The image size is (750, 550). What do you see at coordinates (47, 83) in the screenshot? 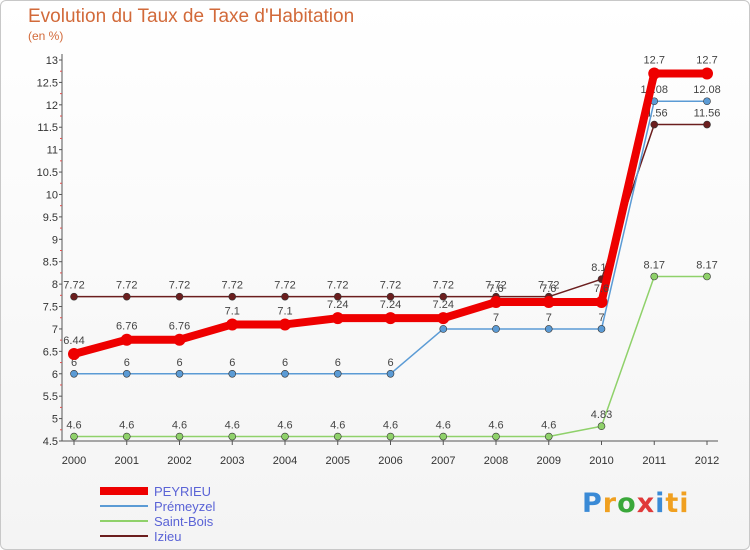
I see `y-tick-label: 12.5` at bounding box center [47, 83].